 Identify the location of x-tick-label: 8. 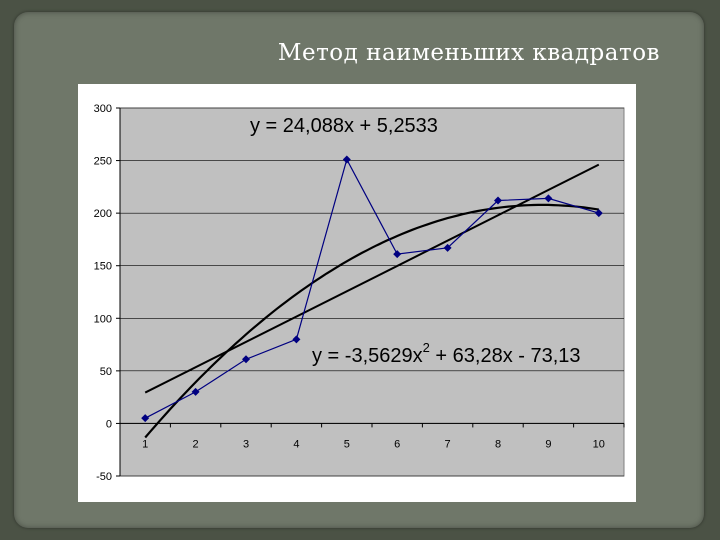
(498, 444).